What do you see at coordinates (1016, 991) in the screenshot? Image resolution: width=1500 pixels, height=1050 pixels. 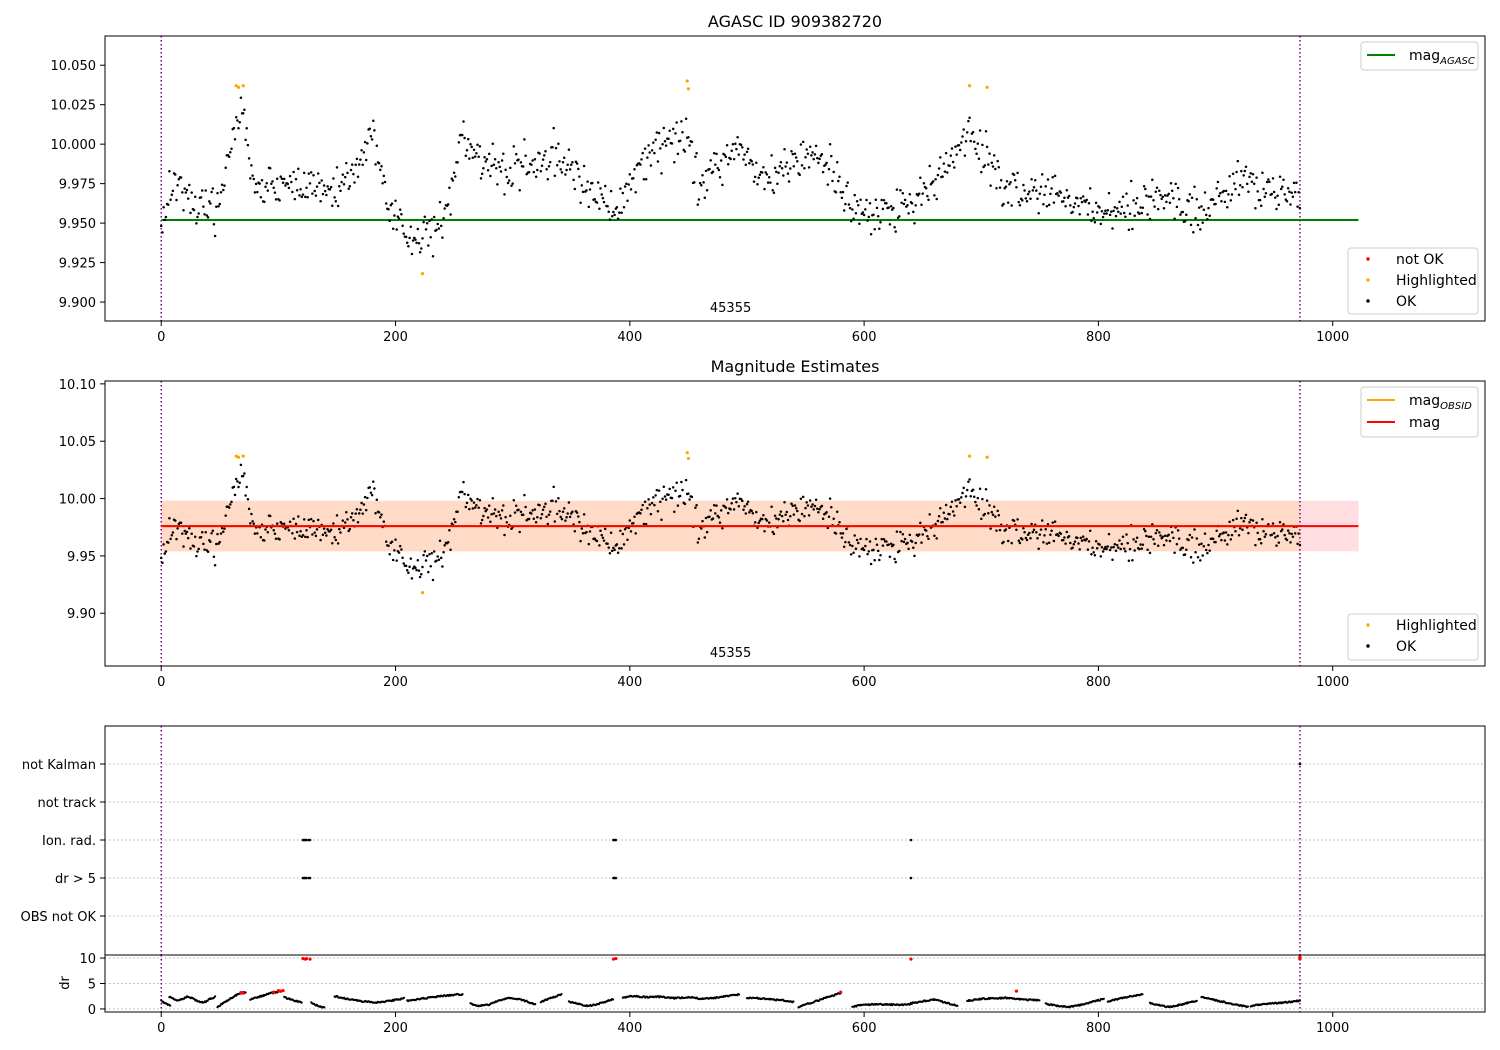 I see `dr-not-ok-point` at bounding box center [1016, 991].